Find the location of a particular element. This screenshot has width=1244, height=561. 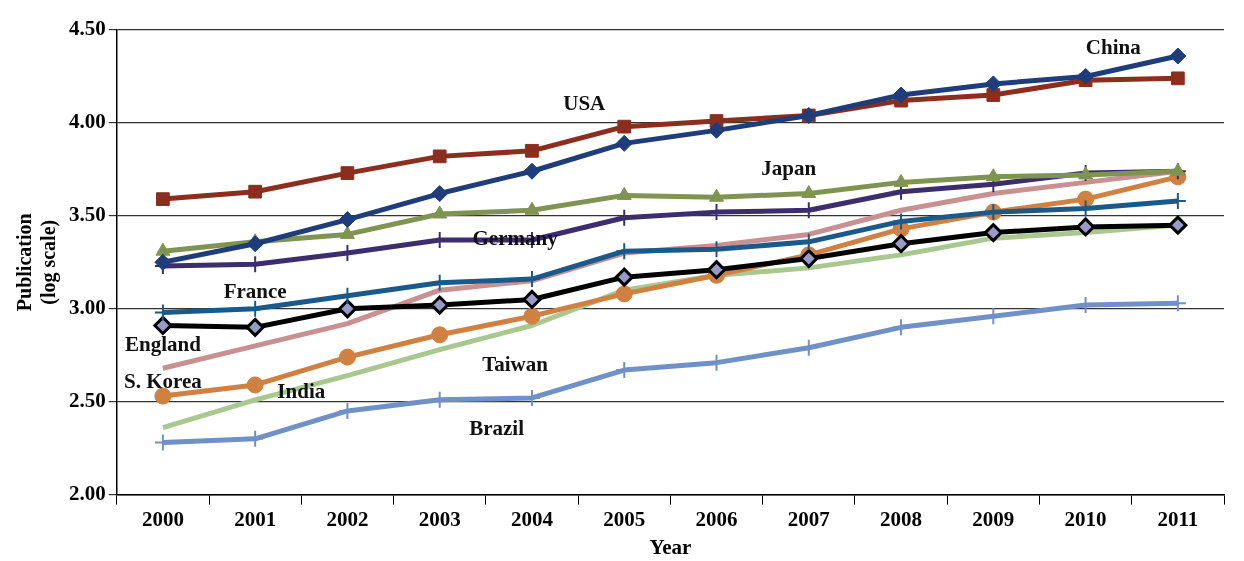

series-label: India is located at coordinates (301, 391).